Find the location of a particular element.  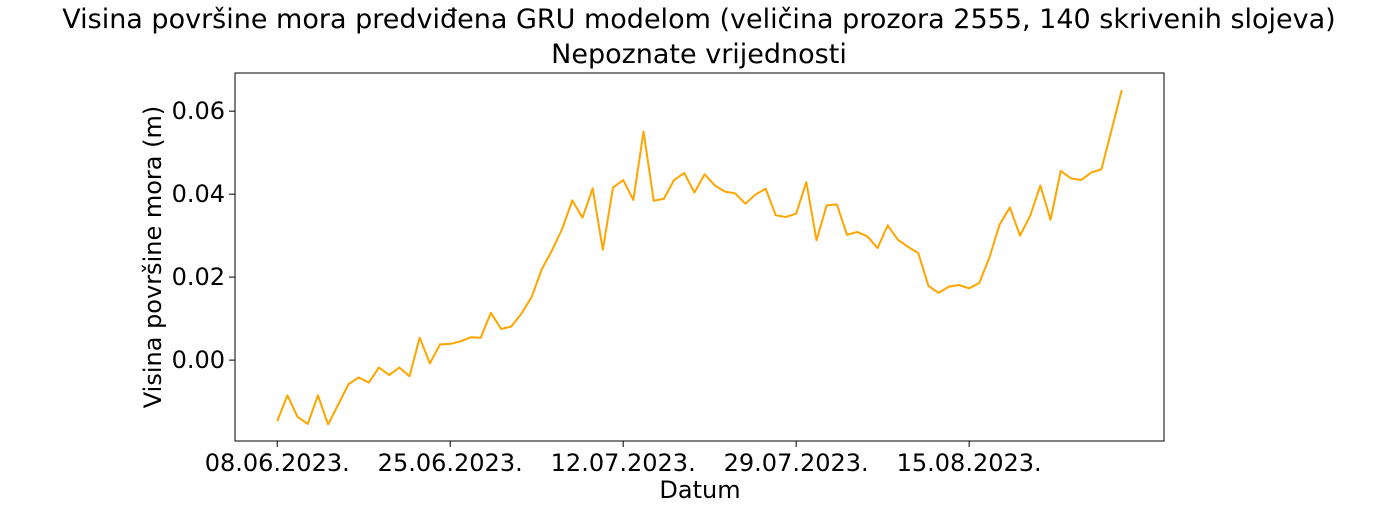

x-tick-label: 29.07.2023. is located at coordinates (796, 463).